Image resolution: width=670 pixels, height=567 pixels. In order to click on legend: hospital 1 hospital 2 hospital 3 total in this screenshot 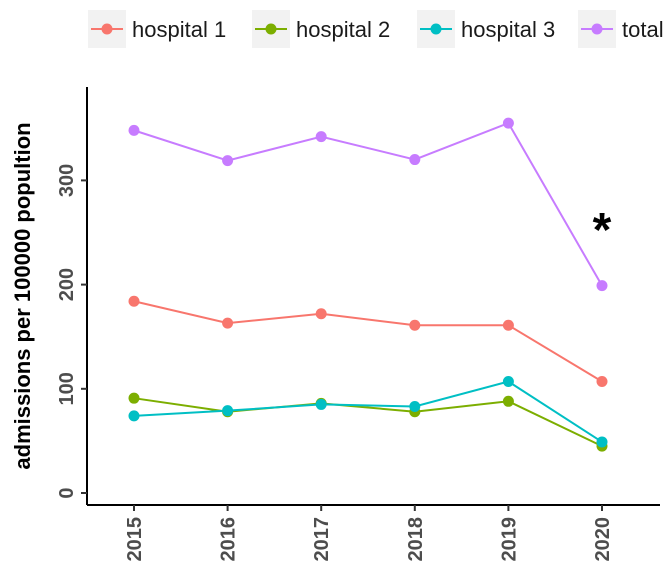, I will do `click(376, 29)`.